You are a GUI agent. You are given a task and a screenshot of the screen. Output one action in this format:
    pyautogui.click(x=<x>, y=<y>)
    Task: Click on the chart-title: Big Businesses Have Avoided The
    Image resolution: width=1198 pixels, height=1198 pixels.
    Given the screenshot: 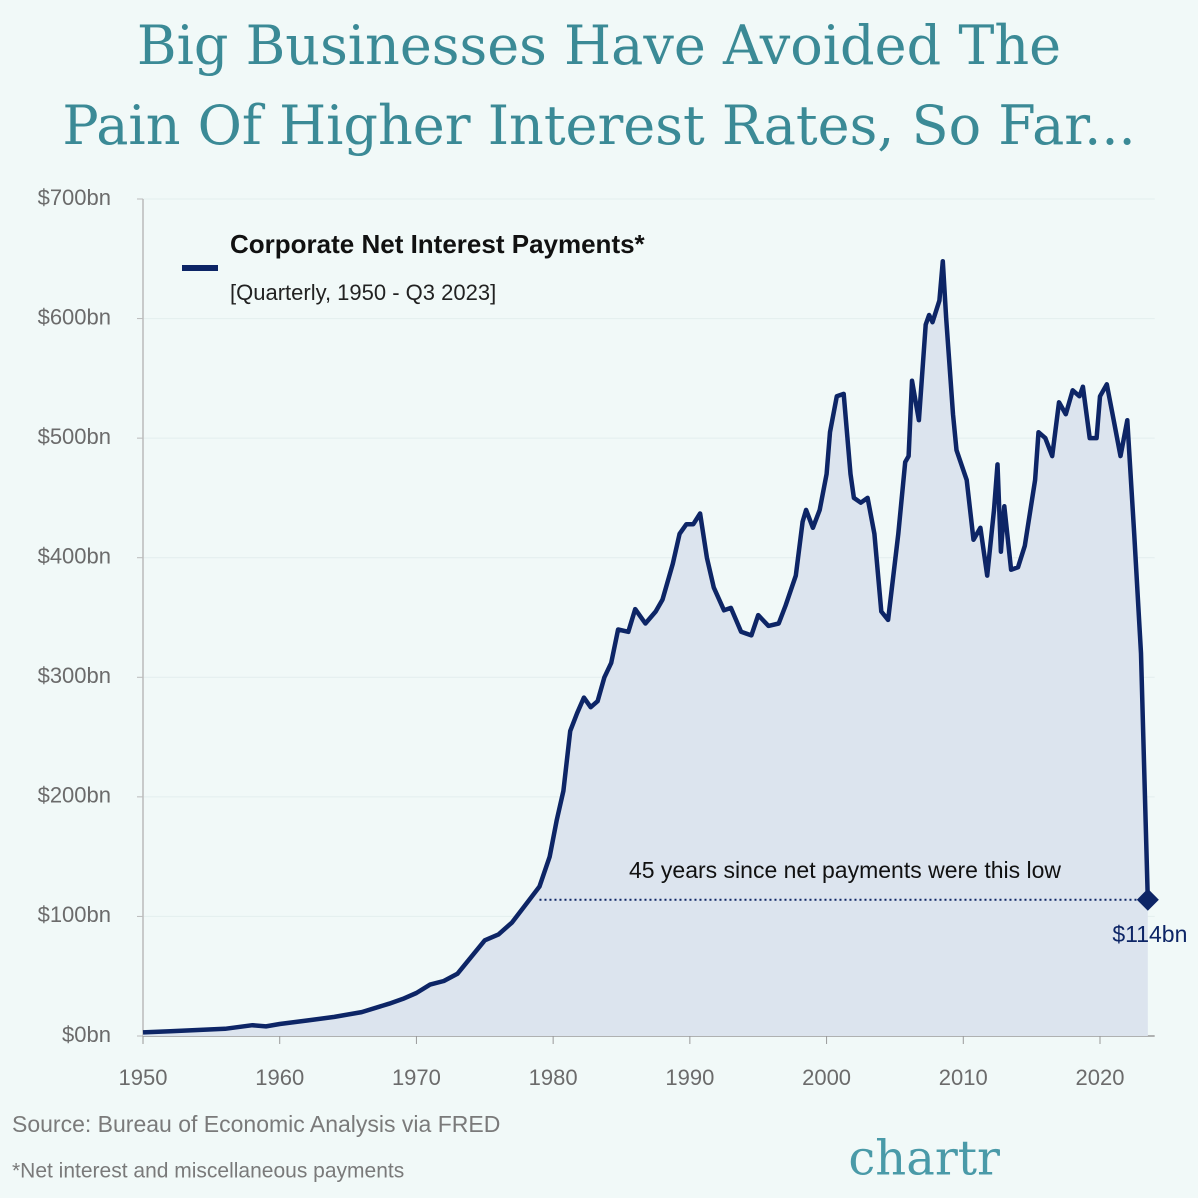 What is the action you would take?
    pyautogui.click(x=599, y=45)
    